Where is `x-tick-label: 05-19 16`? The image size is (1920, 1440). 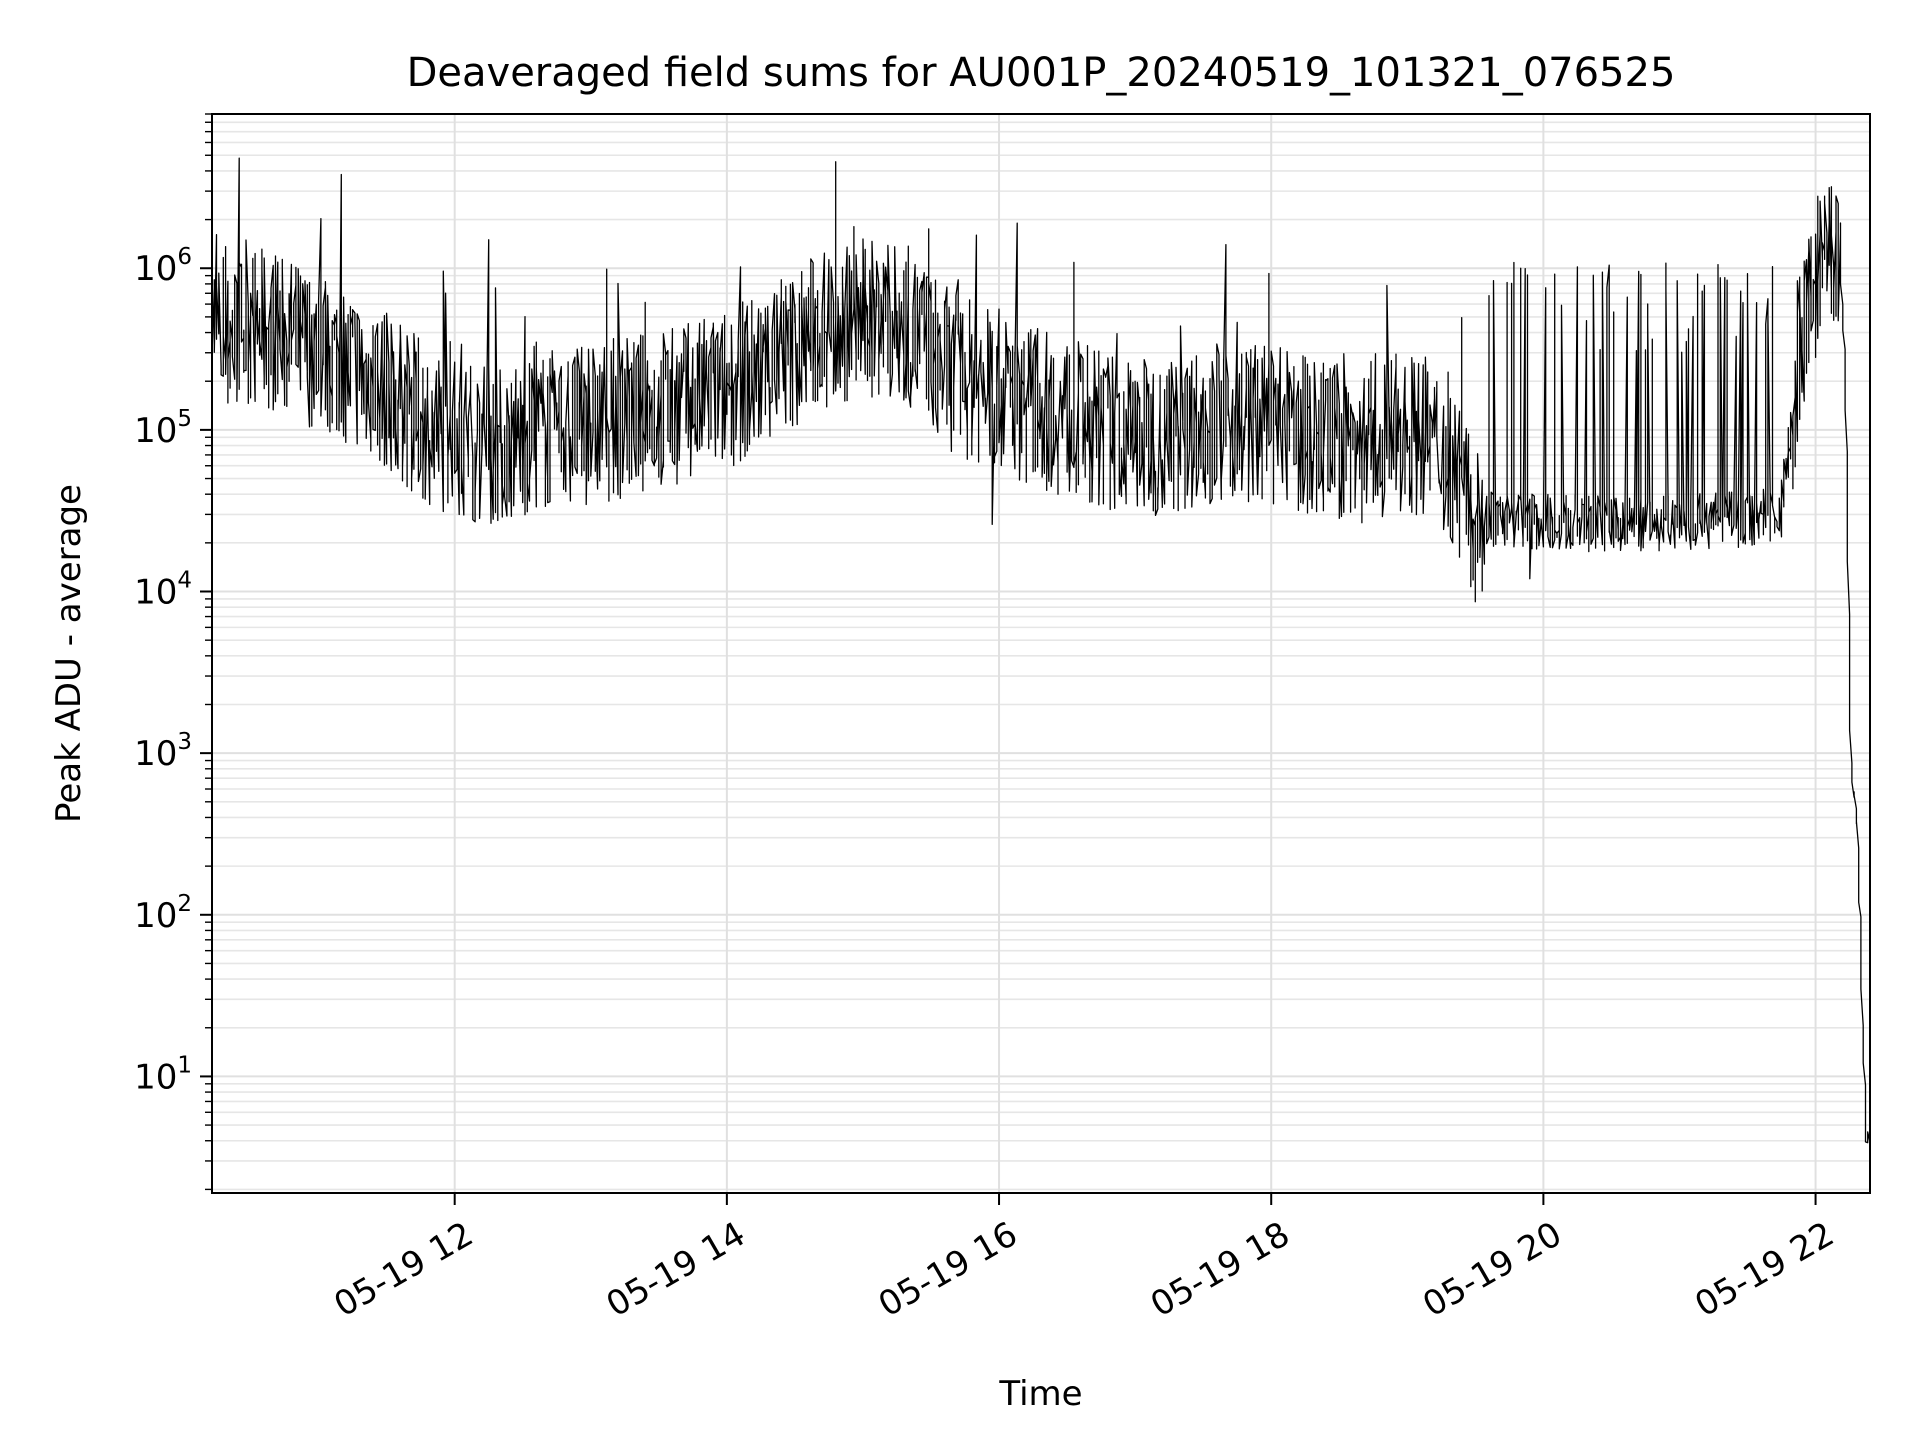 x-tick-label: 05-19 16 is located at coordinates (948, 1269).